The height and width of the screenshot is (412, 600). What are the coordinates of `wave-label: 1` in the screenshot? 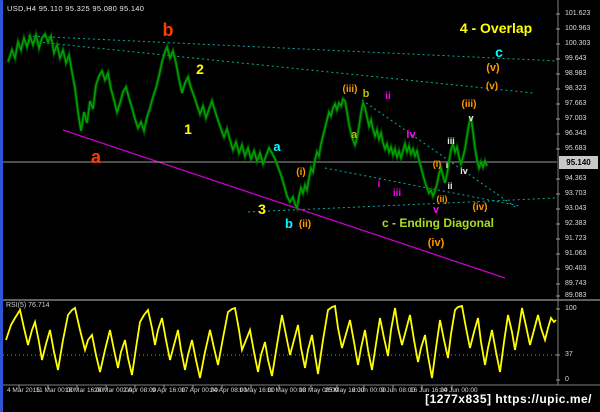 It's located at (188, 129).